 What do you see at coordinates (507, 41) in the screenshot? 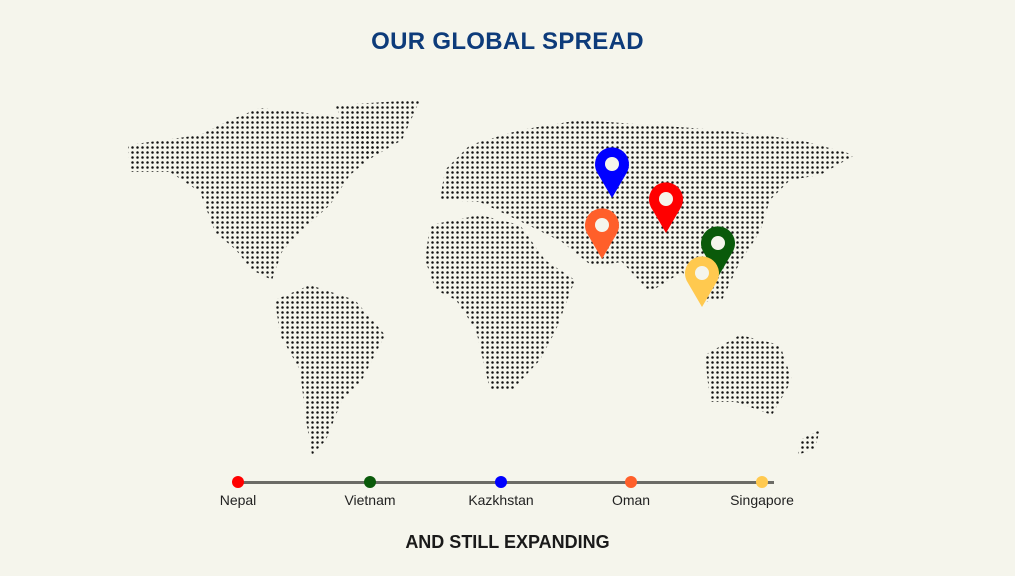
I see `page-title: OUR GLOBAL SPREAD` at bounding box center [507, 41].